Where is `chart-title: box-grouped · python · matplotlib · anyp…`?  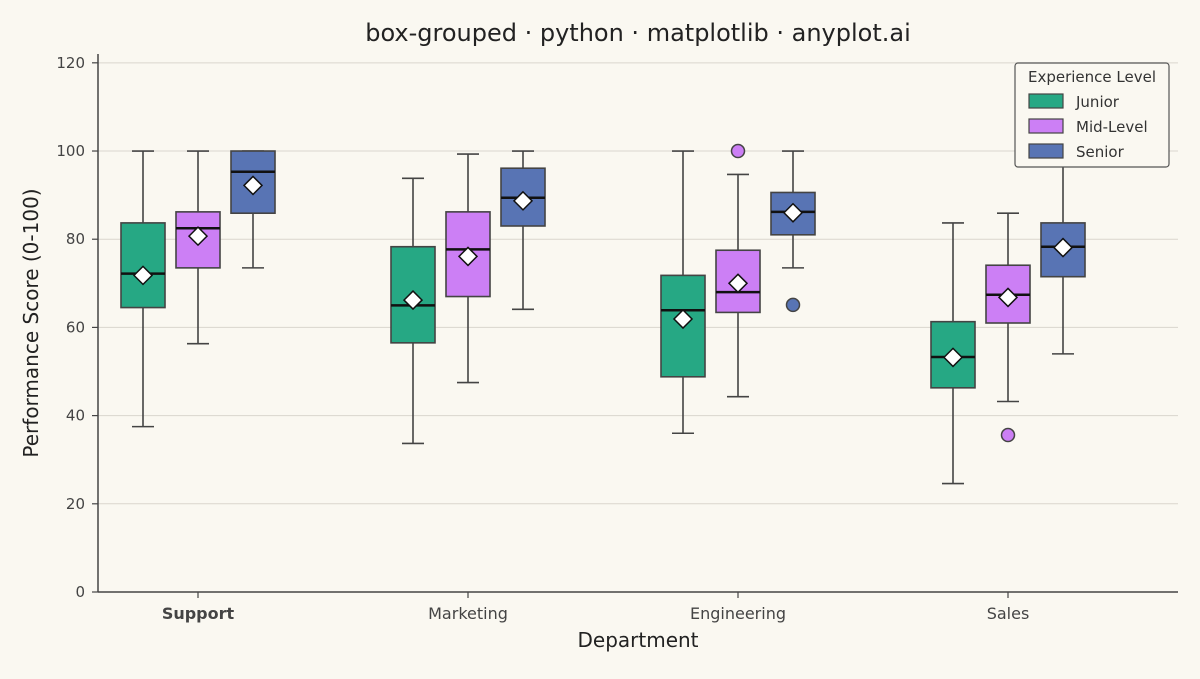
chart-title: box-grouped · python · matplotlib · anyp… is located at coordinates (638, 33).